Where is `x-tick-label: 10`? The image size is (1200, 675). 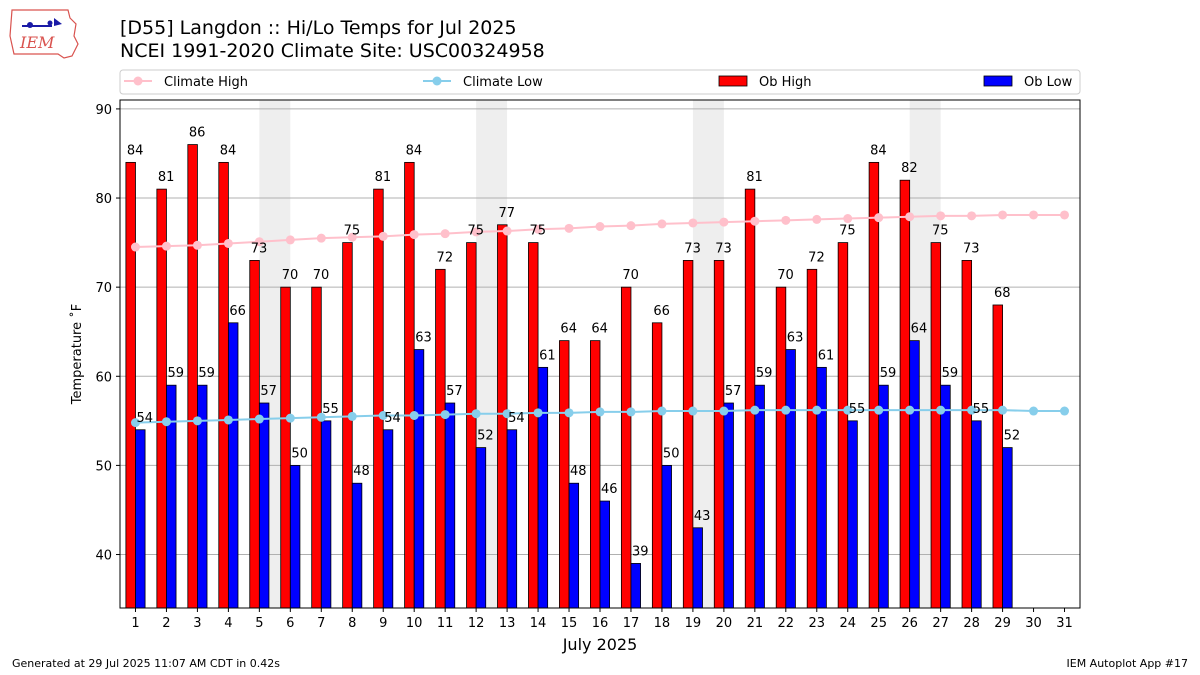 x-tick-label: 10 is located at coordinates (414, 623).